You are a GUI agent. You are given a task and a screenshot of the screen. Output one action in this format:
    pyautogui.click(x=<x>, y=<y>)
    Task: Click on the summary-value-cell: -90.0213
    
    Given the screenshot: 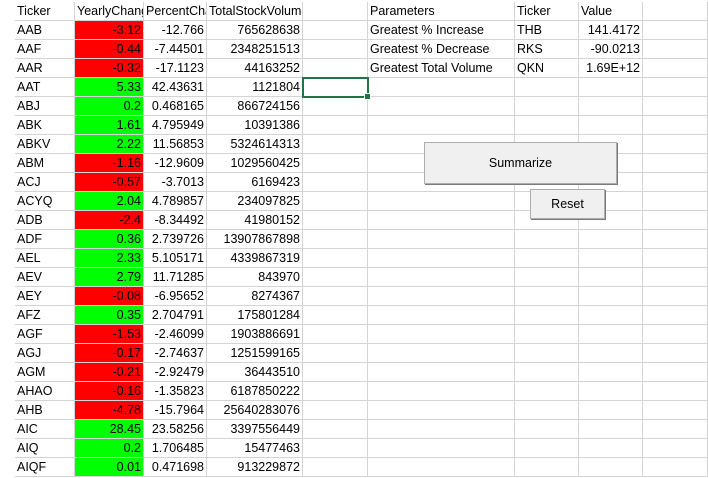 What is the action you would take?
    pyautogui.click(x=611, y=49)
    